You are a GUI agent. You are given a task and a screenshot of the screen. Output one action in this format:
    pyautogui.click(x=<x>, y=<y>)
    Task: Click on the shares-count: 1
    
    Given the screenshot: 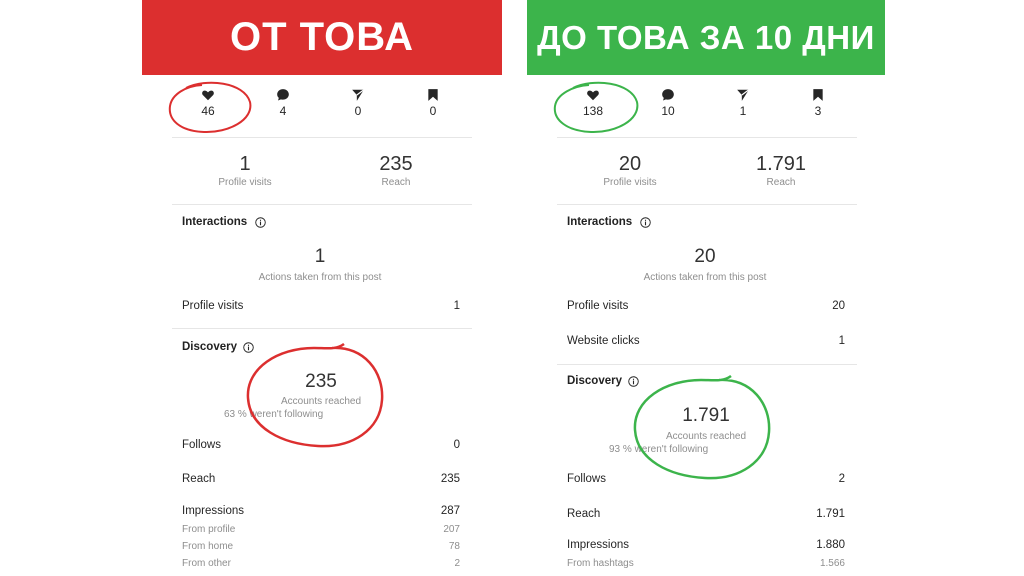 What is the action you would take?
    pyautogui.click(x=743, y=111)
    